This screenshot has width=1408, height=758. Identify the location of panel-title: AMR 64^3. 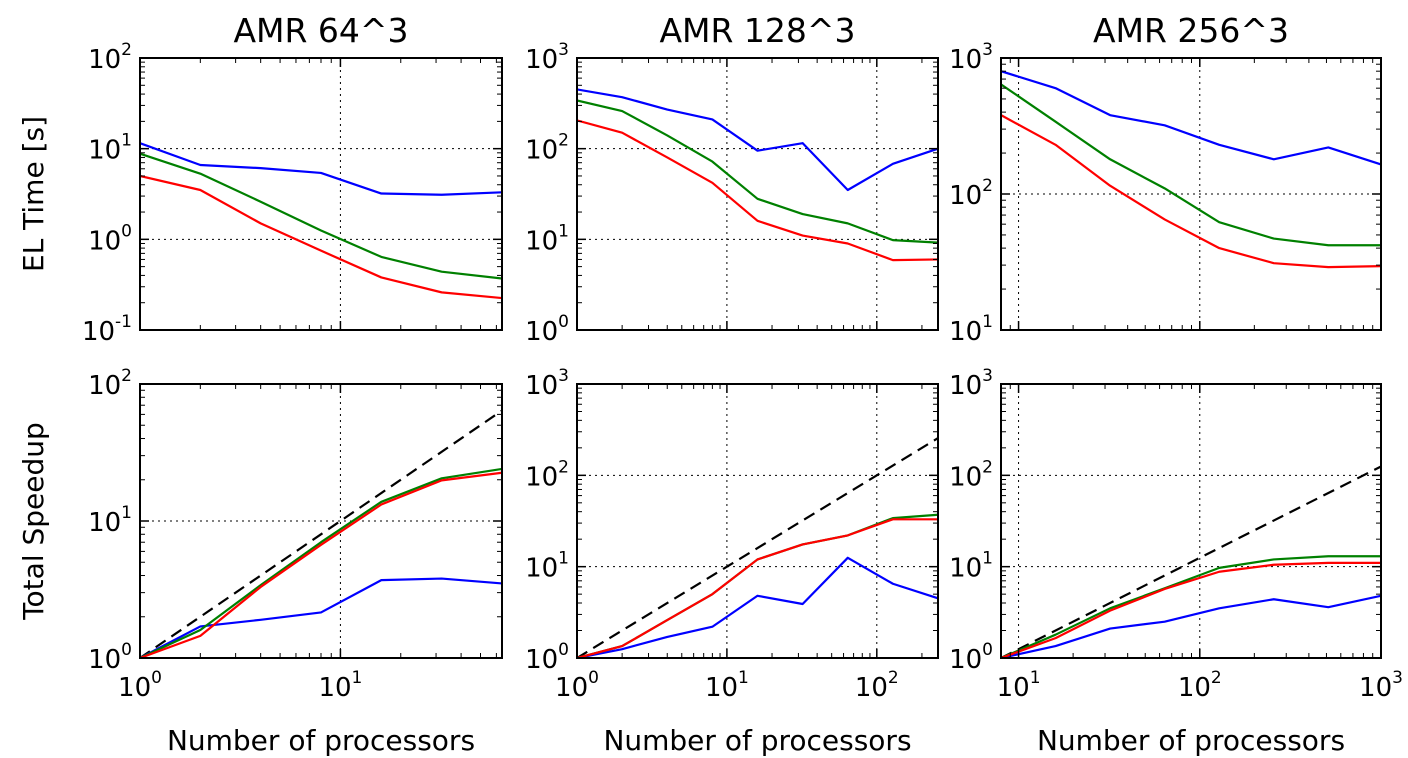
(320, 30).